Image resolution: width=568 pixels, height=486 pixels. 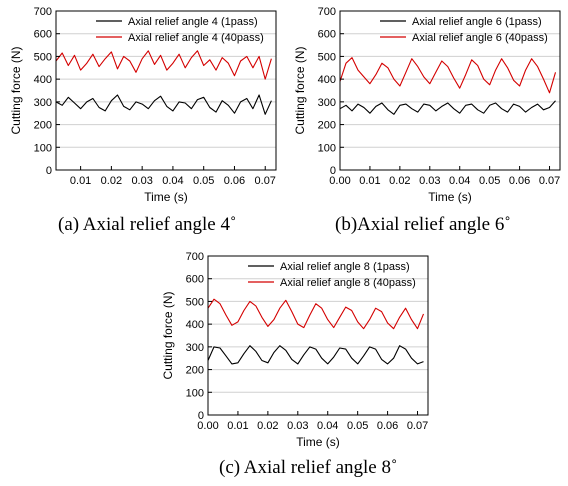 I want to click on legend-label-2: Axial relief angle 4 (40pass), so click(x=196, y=38).